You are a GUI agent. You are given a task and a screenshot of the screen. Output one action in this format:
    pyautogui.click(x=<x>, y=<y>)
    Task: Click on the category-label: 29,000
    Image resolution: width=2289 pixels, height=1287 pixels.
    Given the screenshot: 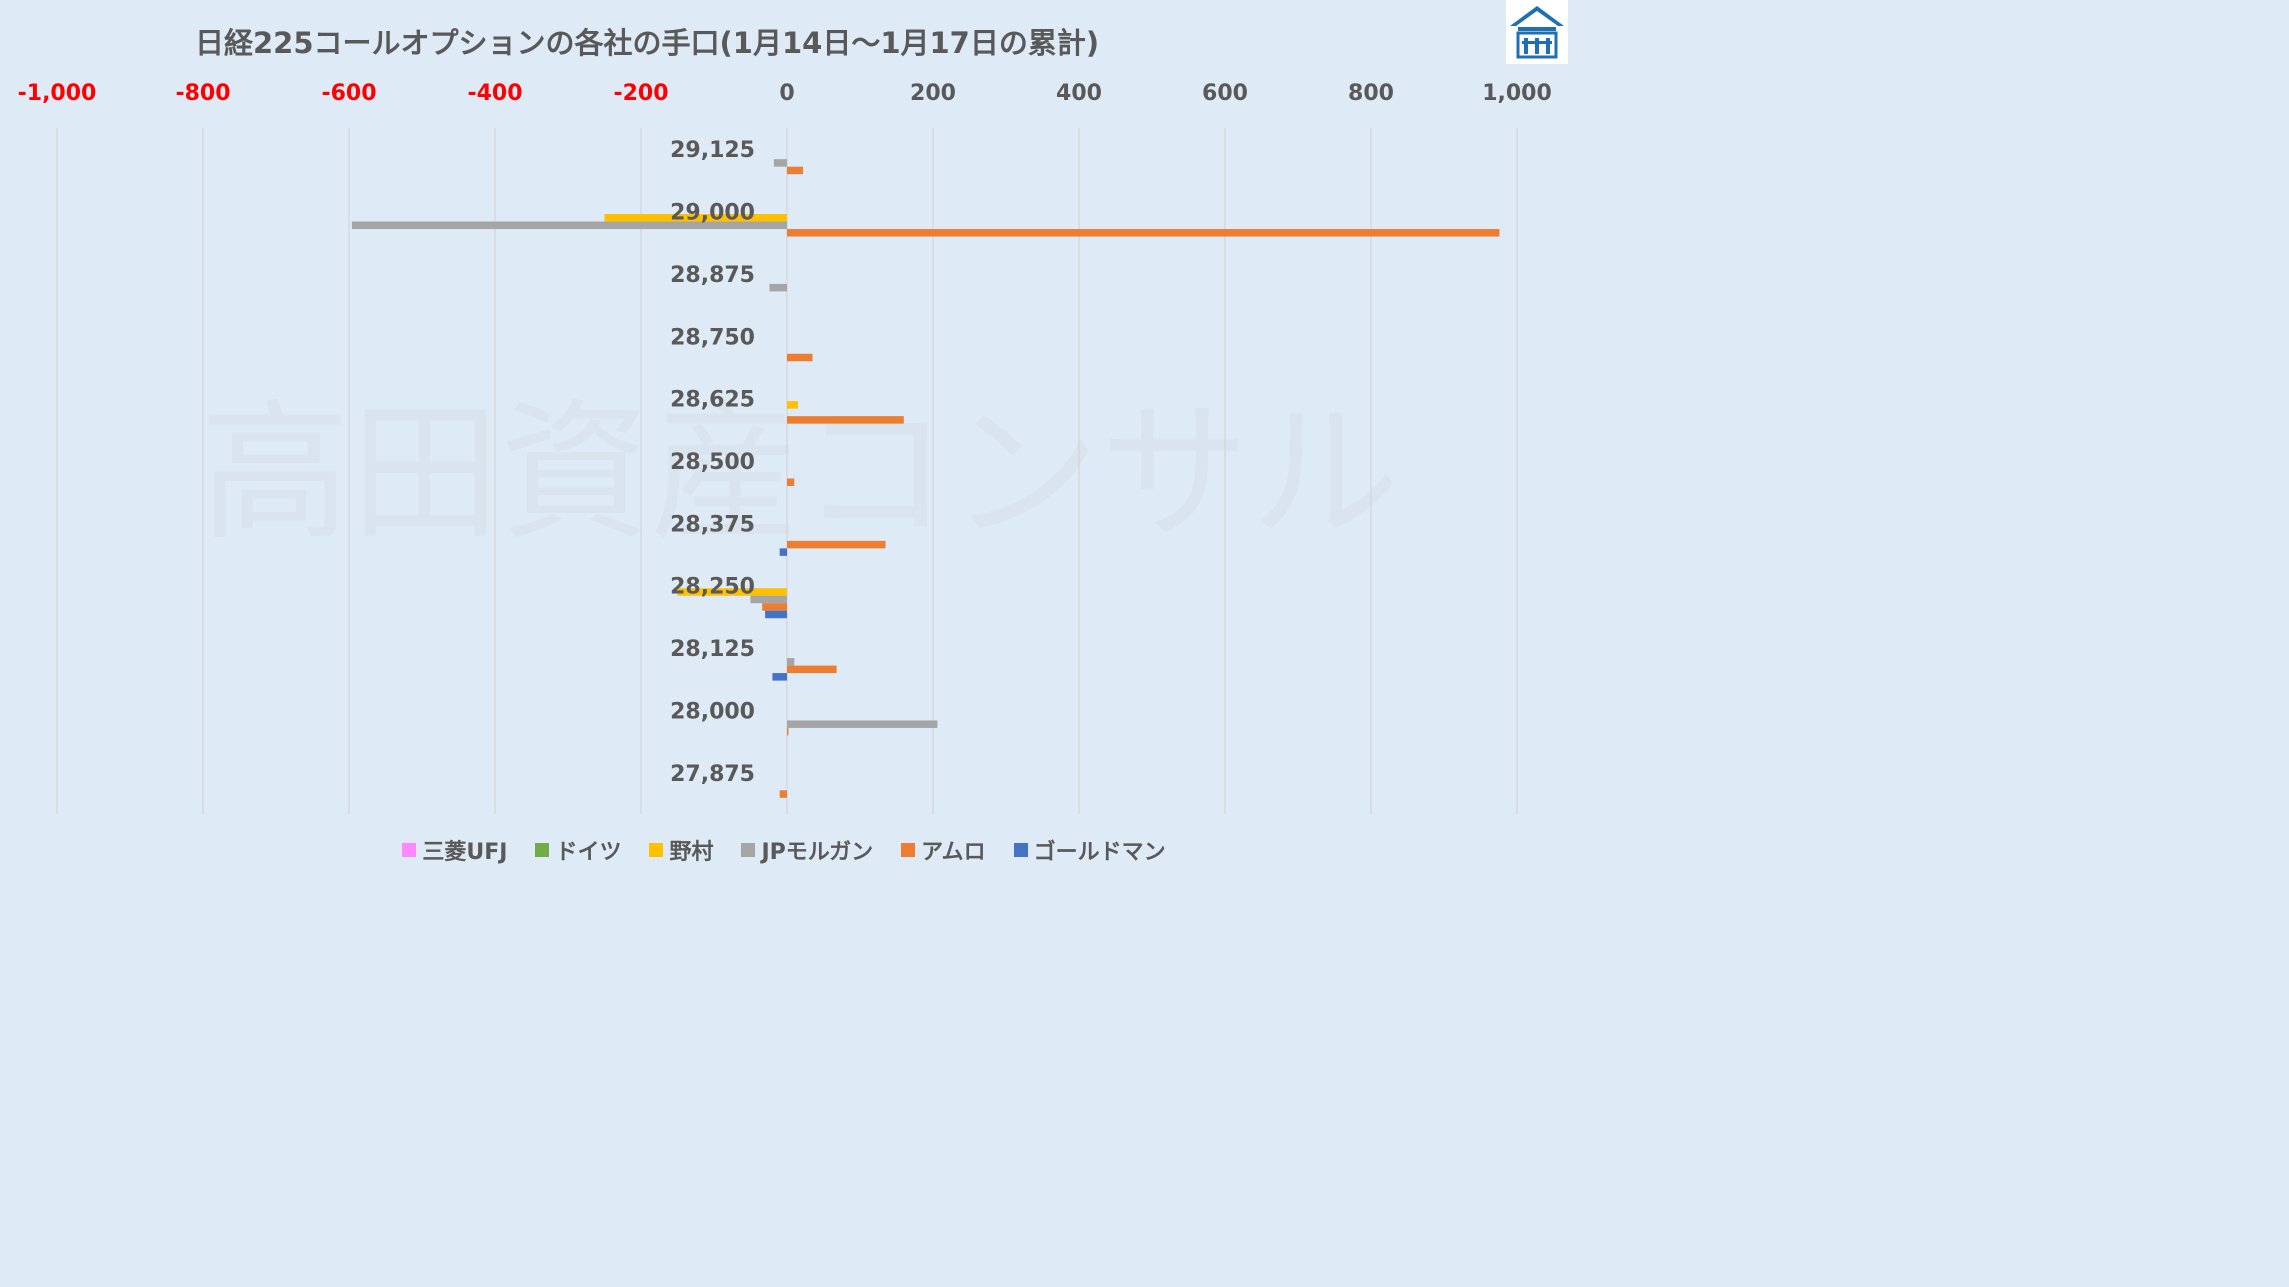 What is the action you would take?
    pyautogui.click(x=712, y=213)
    